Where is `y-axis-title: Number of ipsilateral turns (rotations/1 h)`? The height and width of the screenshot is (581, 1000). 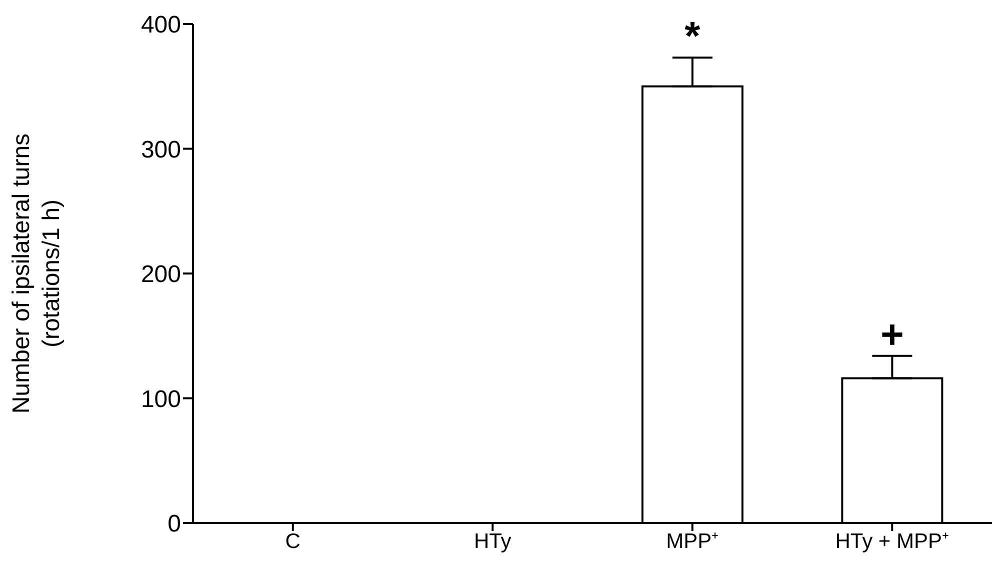 y-axis-title: Number of ipsilateral turns (rotations/1 h) is located at coordinates (36, 273).